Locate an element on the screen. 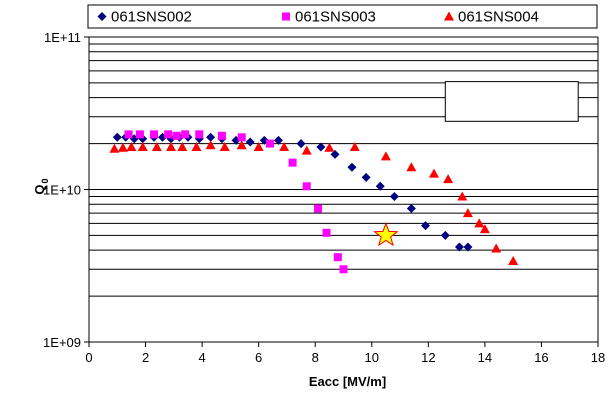 The width and height of the screenshot is (613, 403). x-tick-label: 0 is located at coordinates (88, 357).